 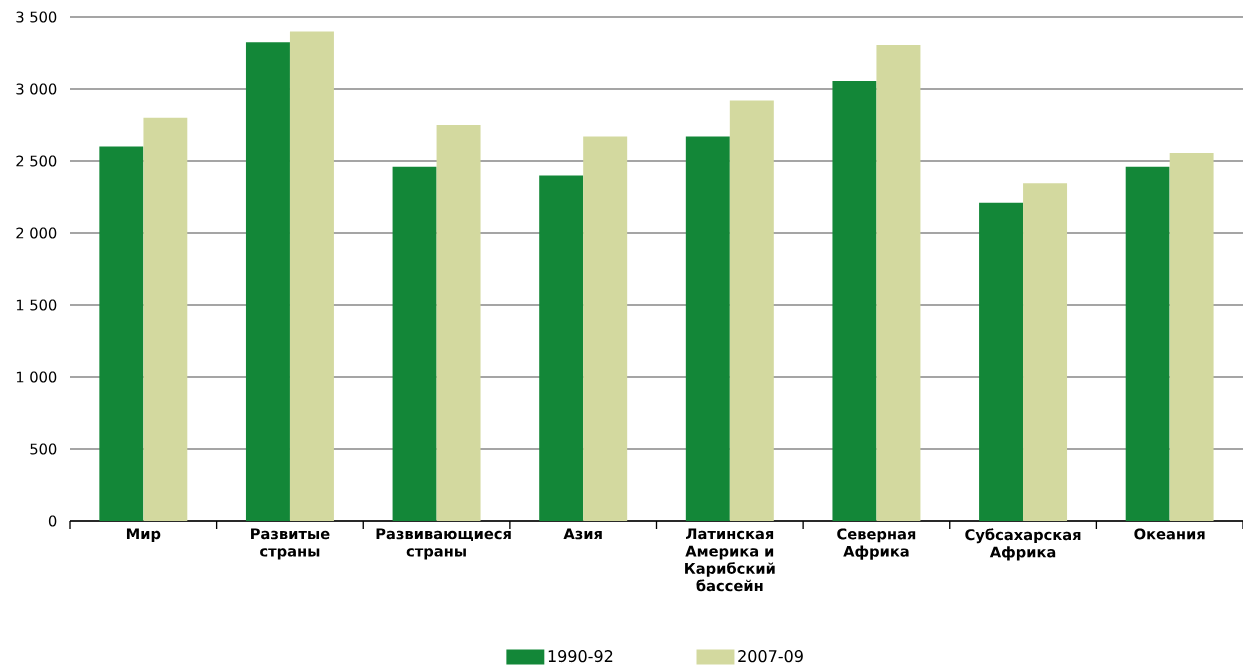 I want to click on y-tick-label: 2 500, so click(x=36, y=161).